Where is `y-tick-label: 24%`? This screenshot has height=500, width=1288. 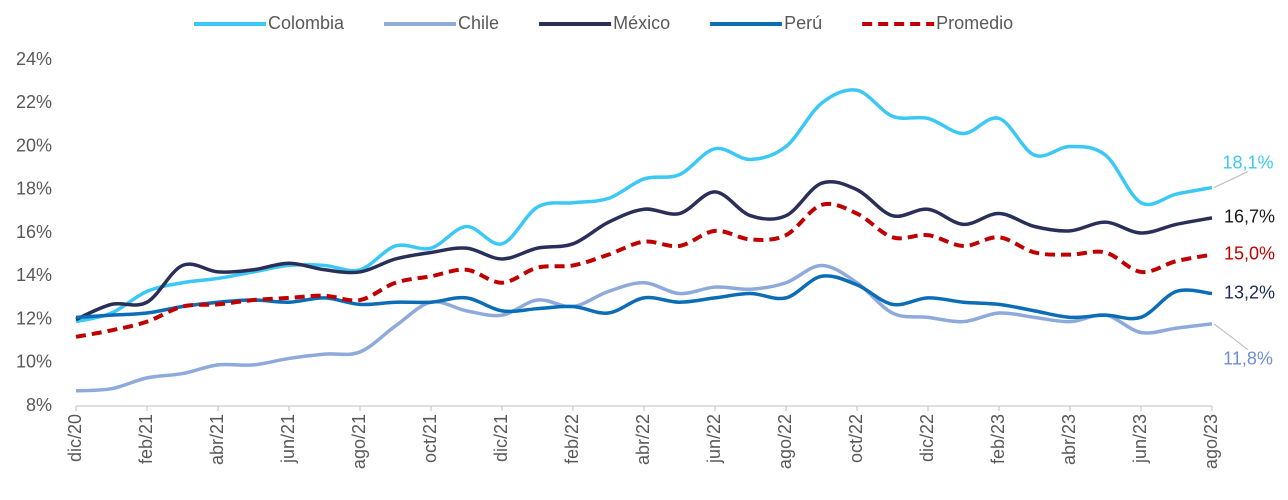
y-tick-label: 24% is located at coordinates (34, 59).